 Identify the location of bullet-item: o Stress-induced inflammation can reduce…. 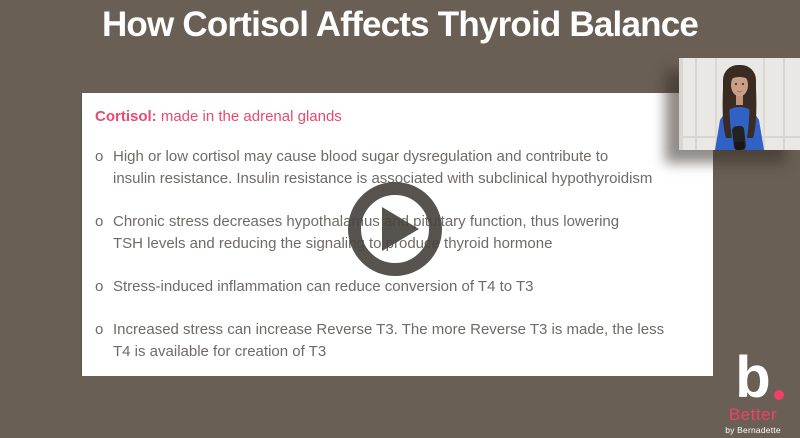
(397, 287).